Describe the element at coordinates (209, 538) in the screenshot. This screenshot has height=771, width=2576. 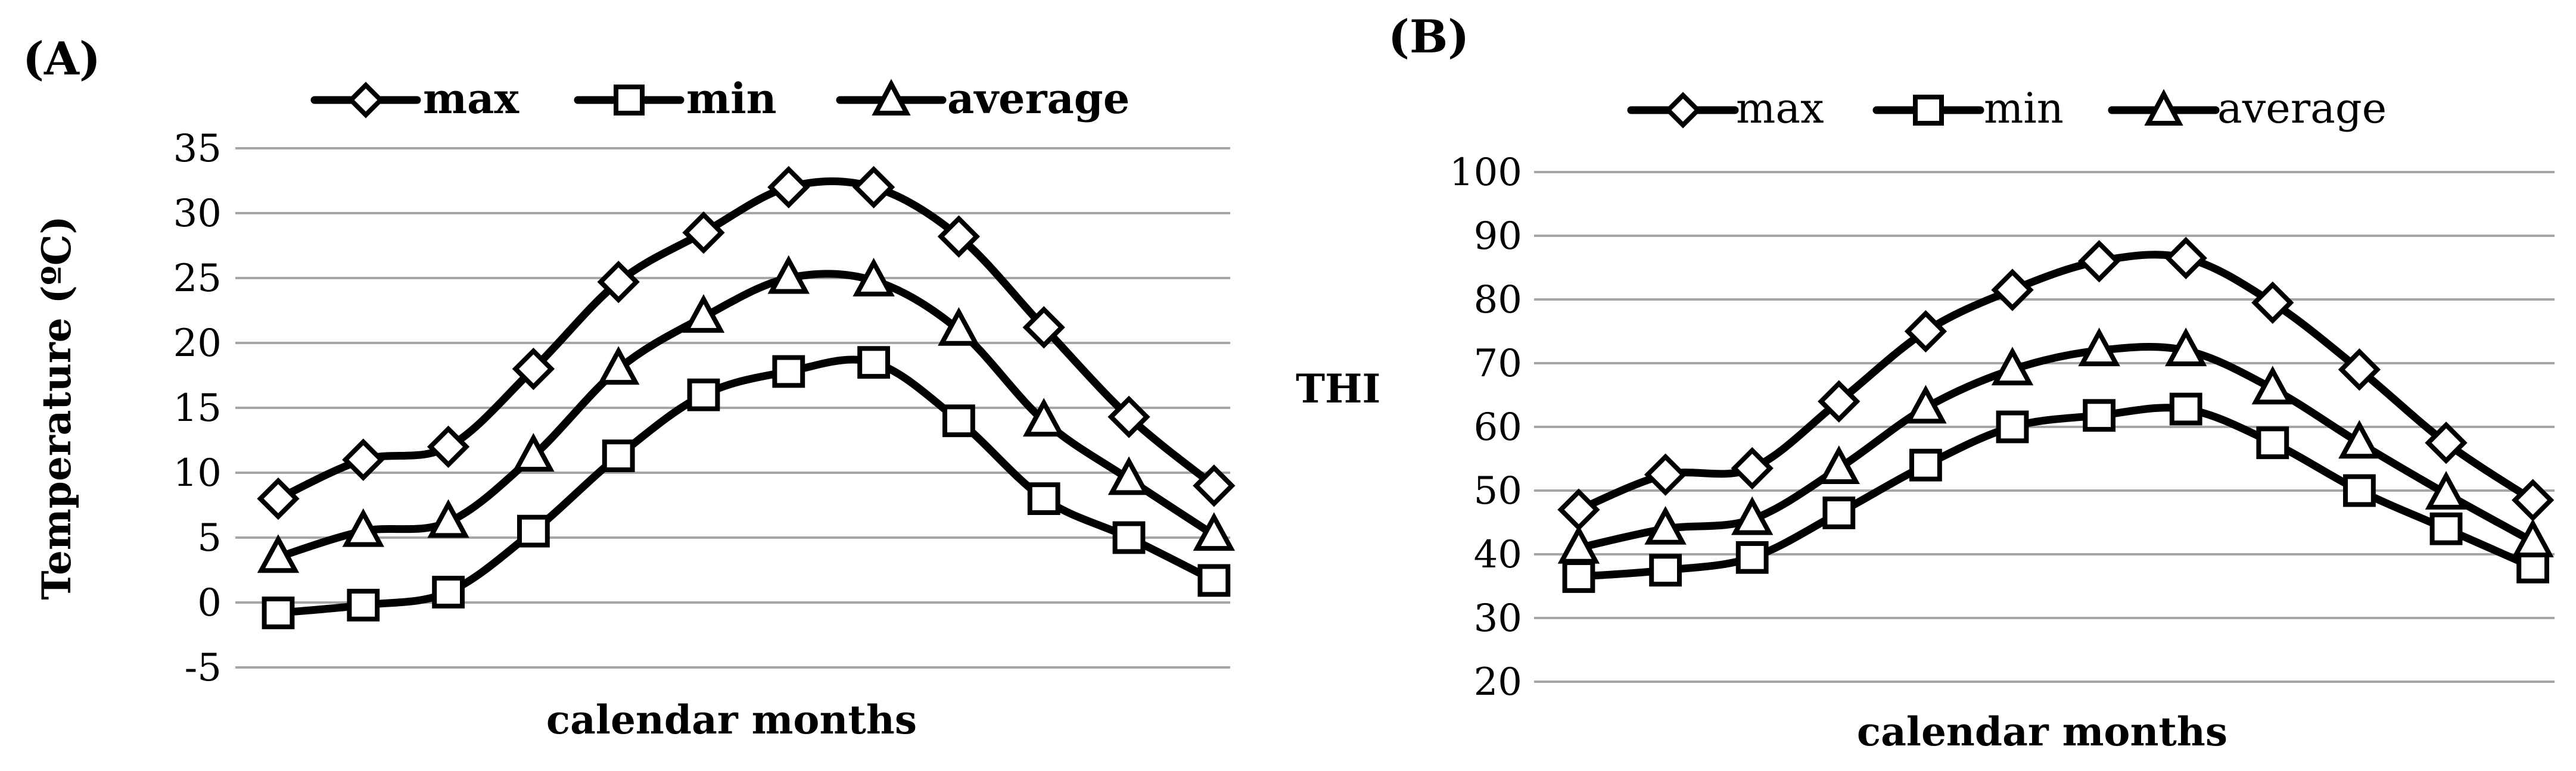
I see `ytick-a-5: 5` at that location.